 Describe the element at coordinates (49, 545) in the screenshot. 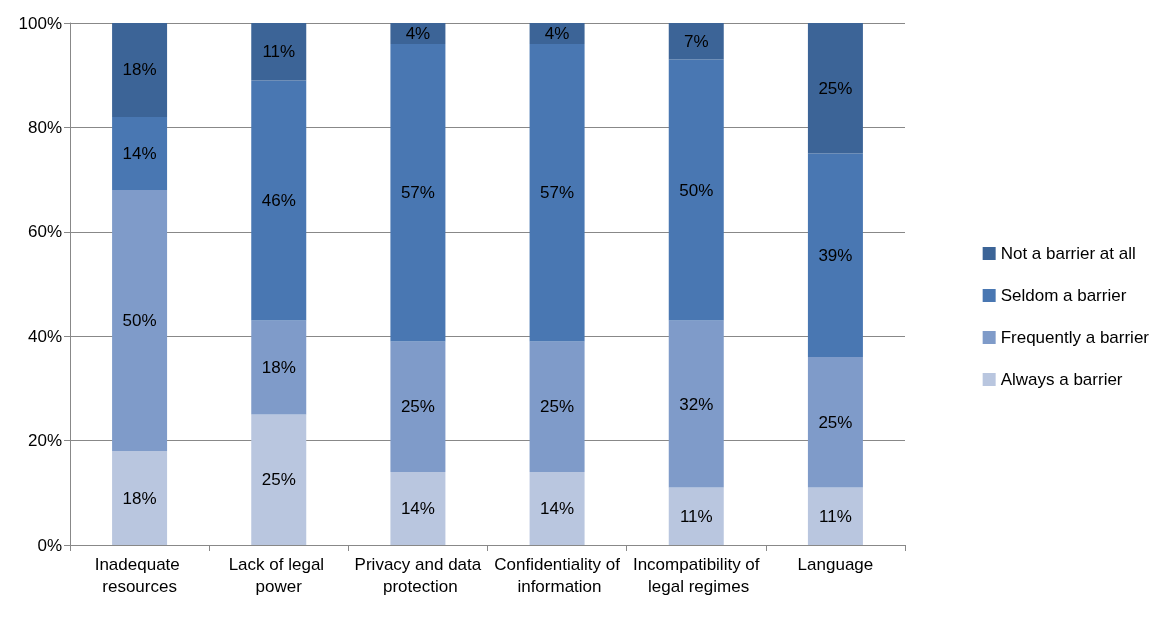

I see `y-tick-label: 0%` at that location.